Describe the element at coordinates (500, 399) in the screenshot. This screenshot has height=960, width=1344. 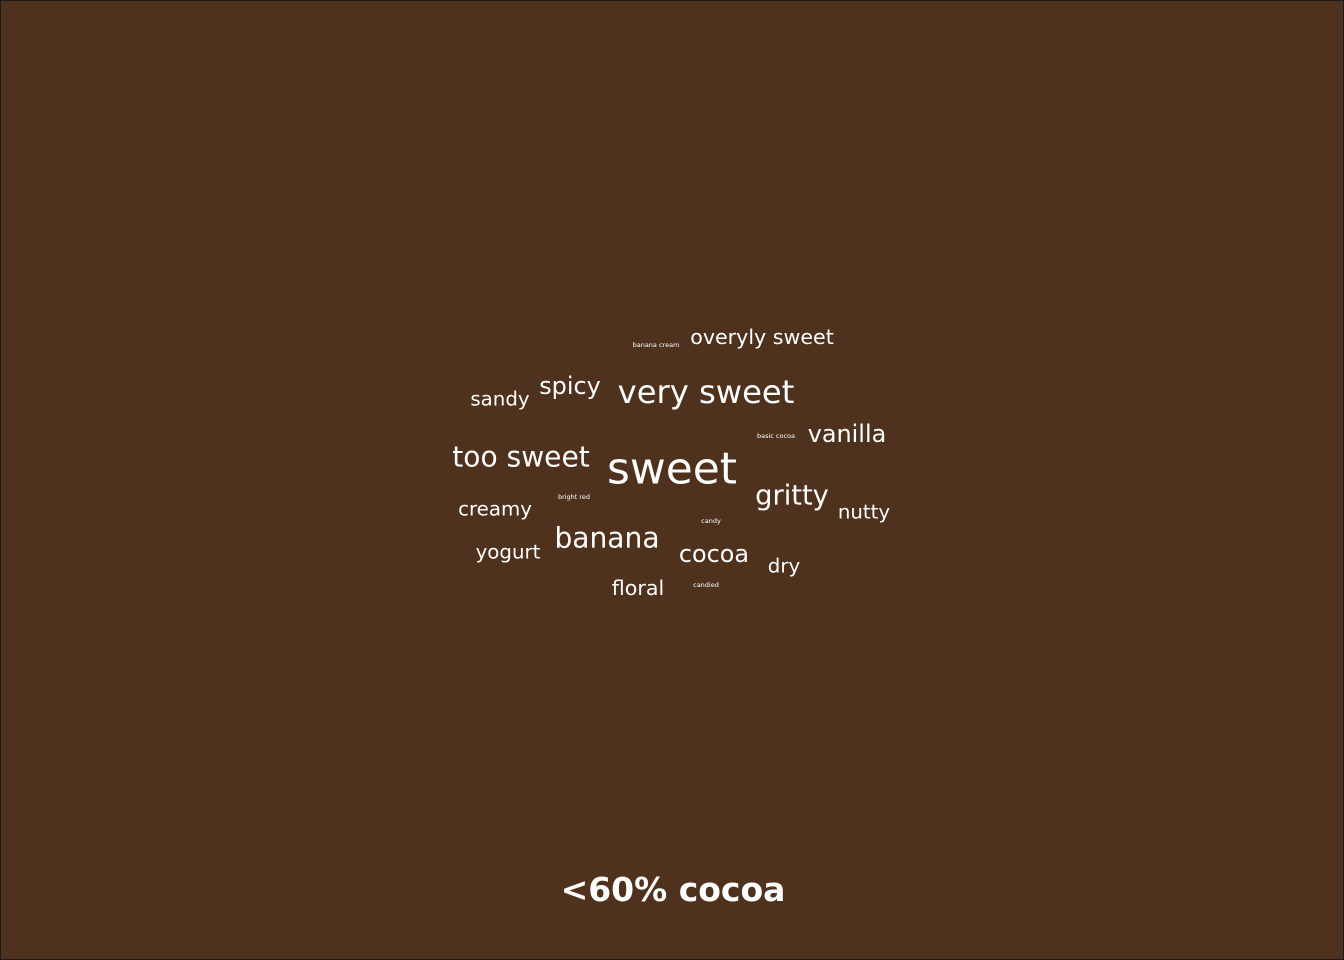
I see `word-sandy: sandy` at that location.